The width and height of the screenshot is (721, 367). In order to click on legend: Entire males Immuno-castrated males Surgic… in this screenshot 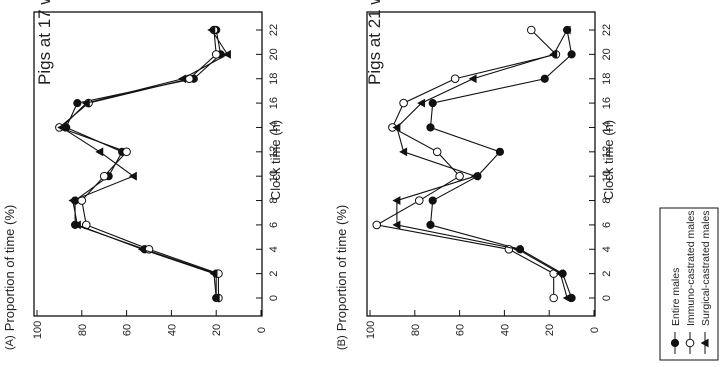, I will do `click(689, 284)`.